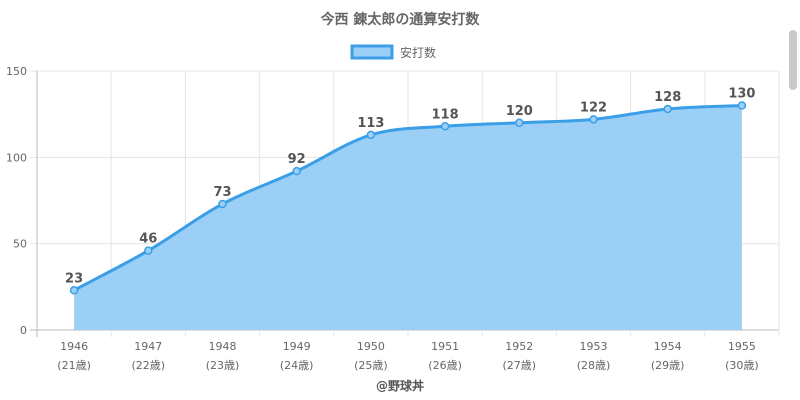 The width and height of the screenshot is (800, 400). What do you see at coordinates (594, 346) in the screenshot?
I see `x-tick-label: 1953` at bounding box center [594, 346].